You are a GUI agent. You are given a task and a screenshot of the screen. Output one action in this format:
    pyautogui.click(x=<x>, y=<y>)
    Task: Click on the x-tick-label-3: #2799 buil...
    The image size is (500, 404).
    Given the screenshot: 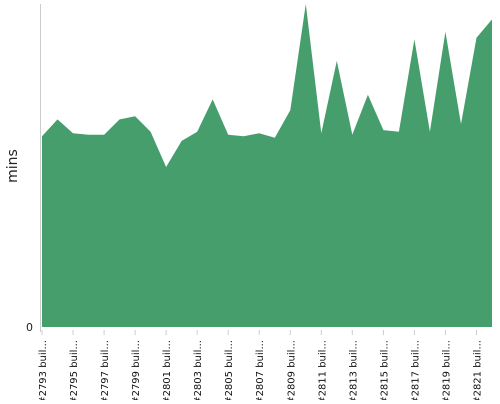 What is the action you would take?
    pyautogui.click(x=136, y=370)
    